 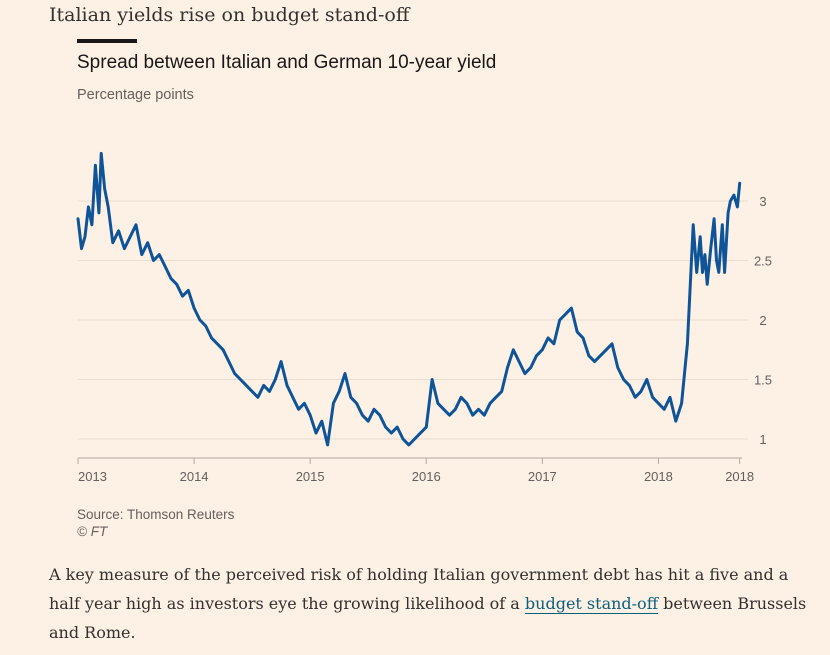 What do you see at coordinates (92, 531) in the screenshot?
I see `copyright-text: © FT` at bounding box center [92, 531].